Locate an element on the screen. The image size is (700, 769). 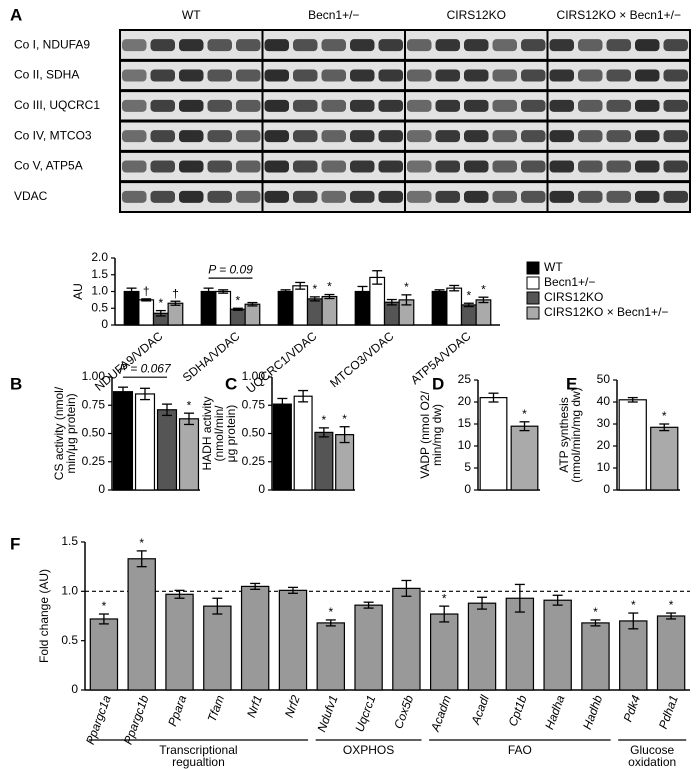
panel-letter: C is located at coordinates (231, 383).